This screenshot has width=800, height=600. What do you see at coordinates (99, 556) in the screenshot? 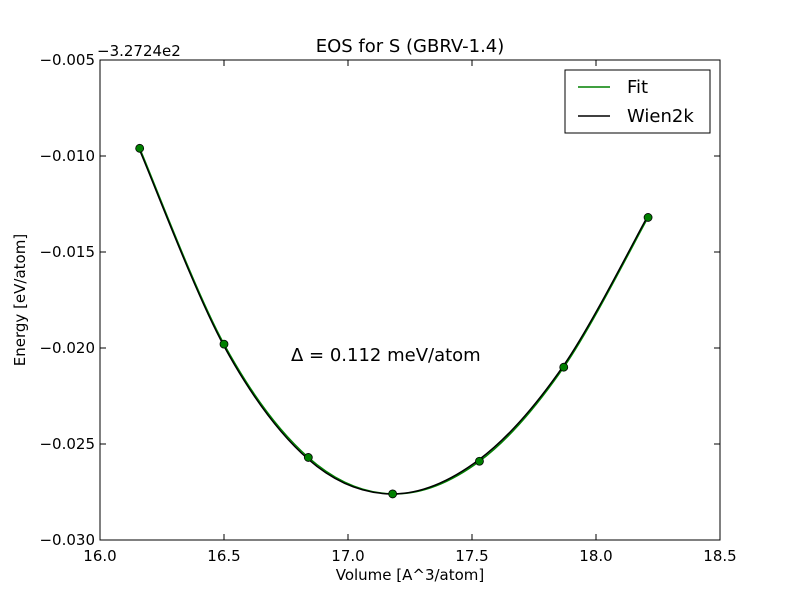
I see `x-tick-label: 16.0` at bounding box center [99, 556].